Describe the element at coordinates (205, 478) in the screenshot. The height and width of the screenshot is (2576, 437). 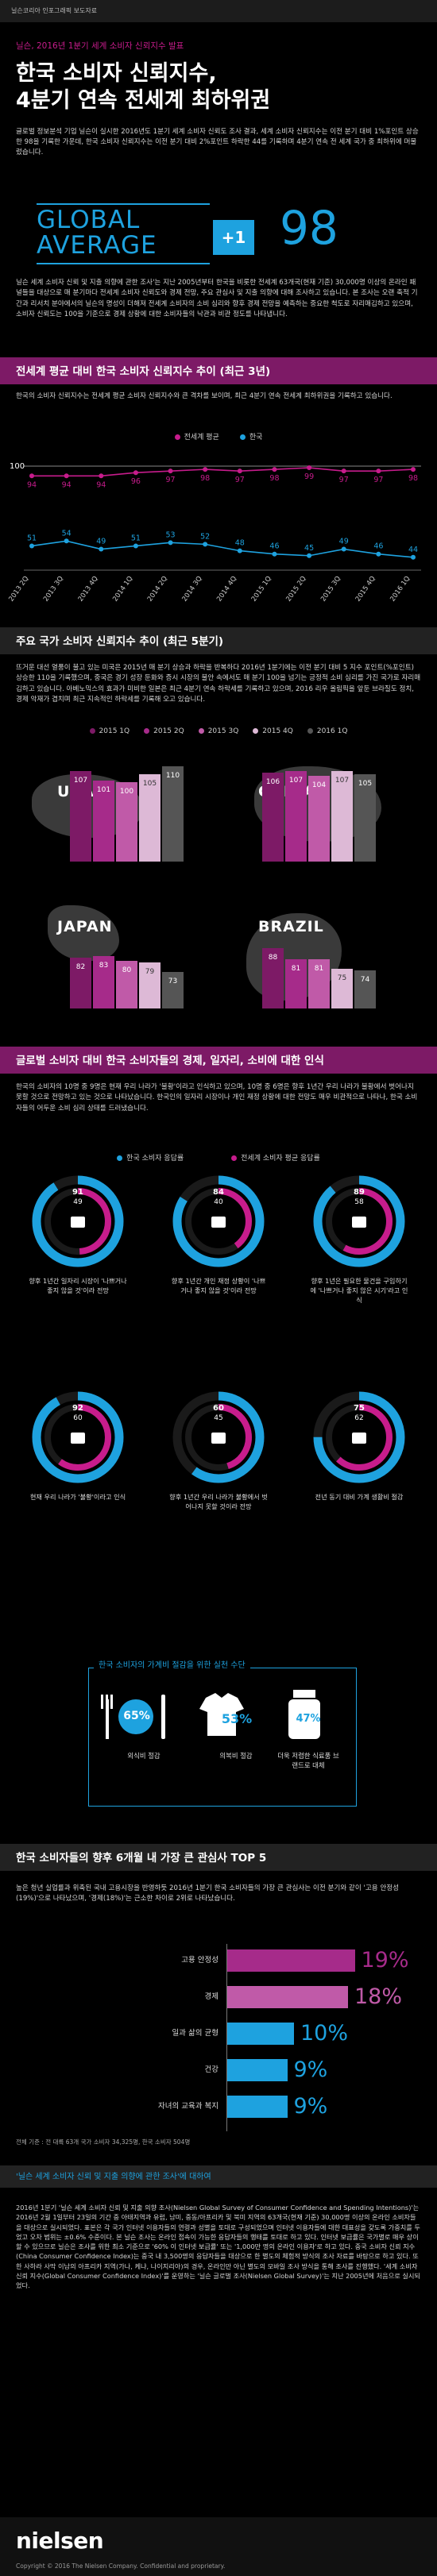
I see `series-0-label: 98` at that location.